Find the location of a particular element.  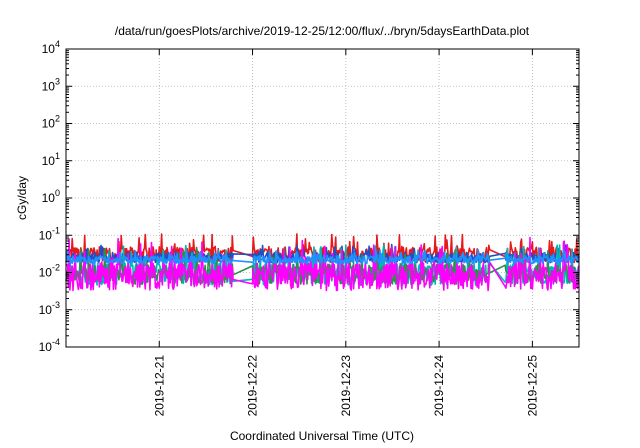

y-tick-exponent: -3 is located at coordinates (56, 305).